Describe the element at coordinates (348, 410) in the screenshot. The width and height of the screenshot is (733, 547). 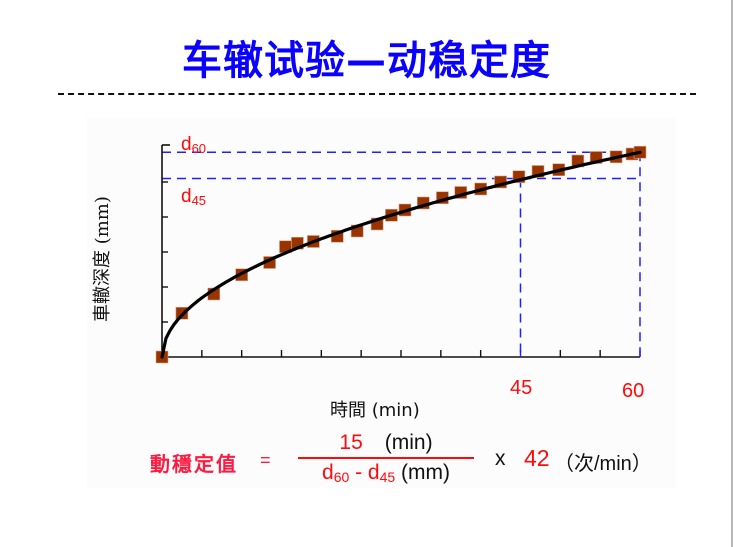
I see `x-axis-label-cjk: 時間` at that location.